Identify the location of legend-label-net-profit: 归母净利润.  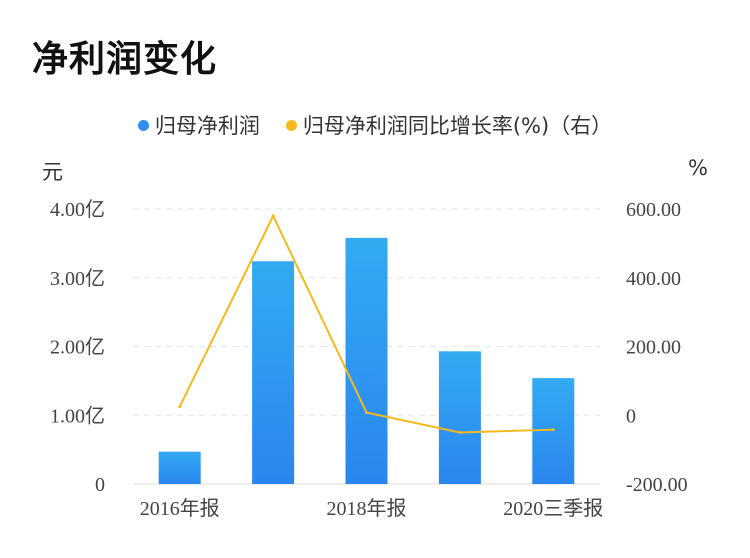
(207, 126).